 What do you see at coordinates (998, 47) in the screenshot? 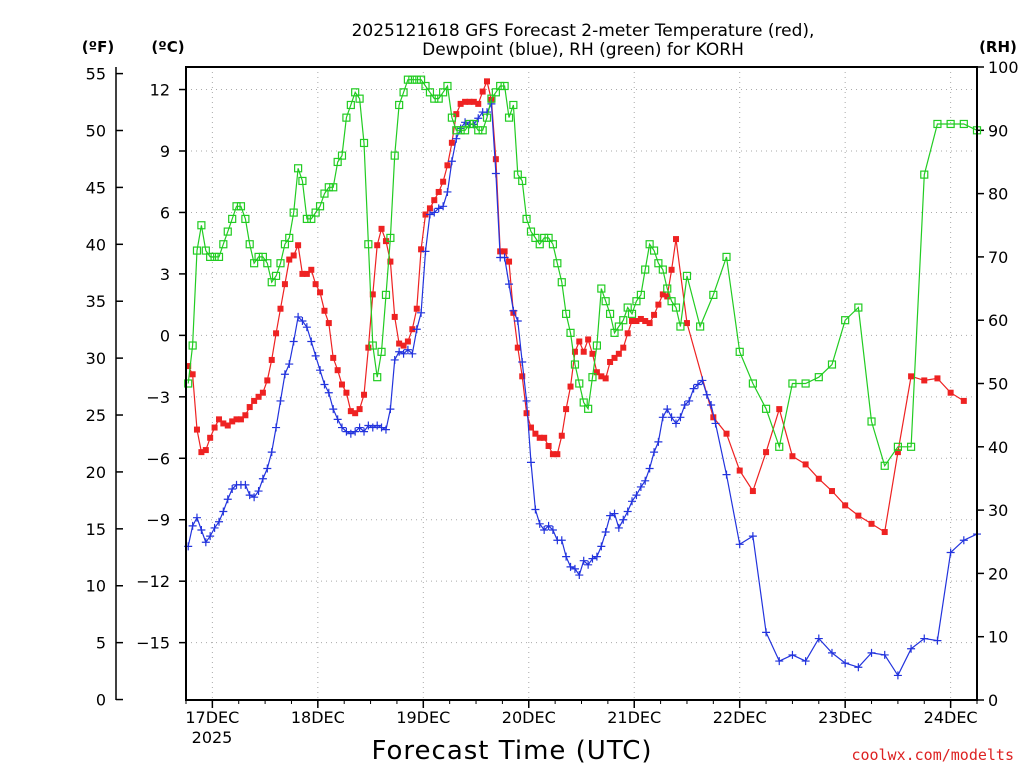
I see `unit-label-rh: (RH)` at bounding box center [998, 47].